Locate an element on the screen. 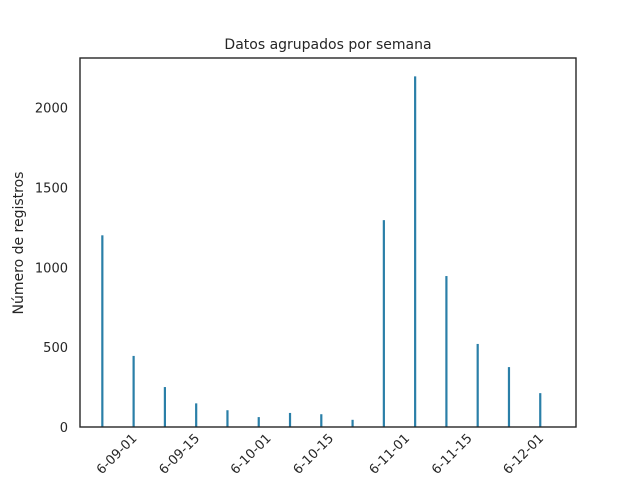 The image size is (640, 484). x-tick-label: 6-11-15 is located at coordinates (452, 454).